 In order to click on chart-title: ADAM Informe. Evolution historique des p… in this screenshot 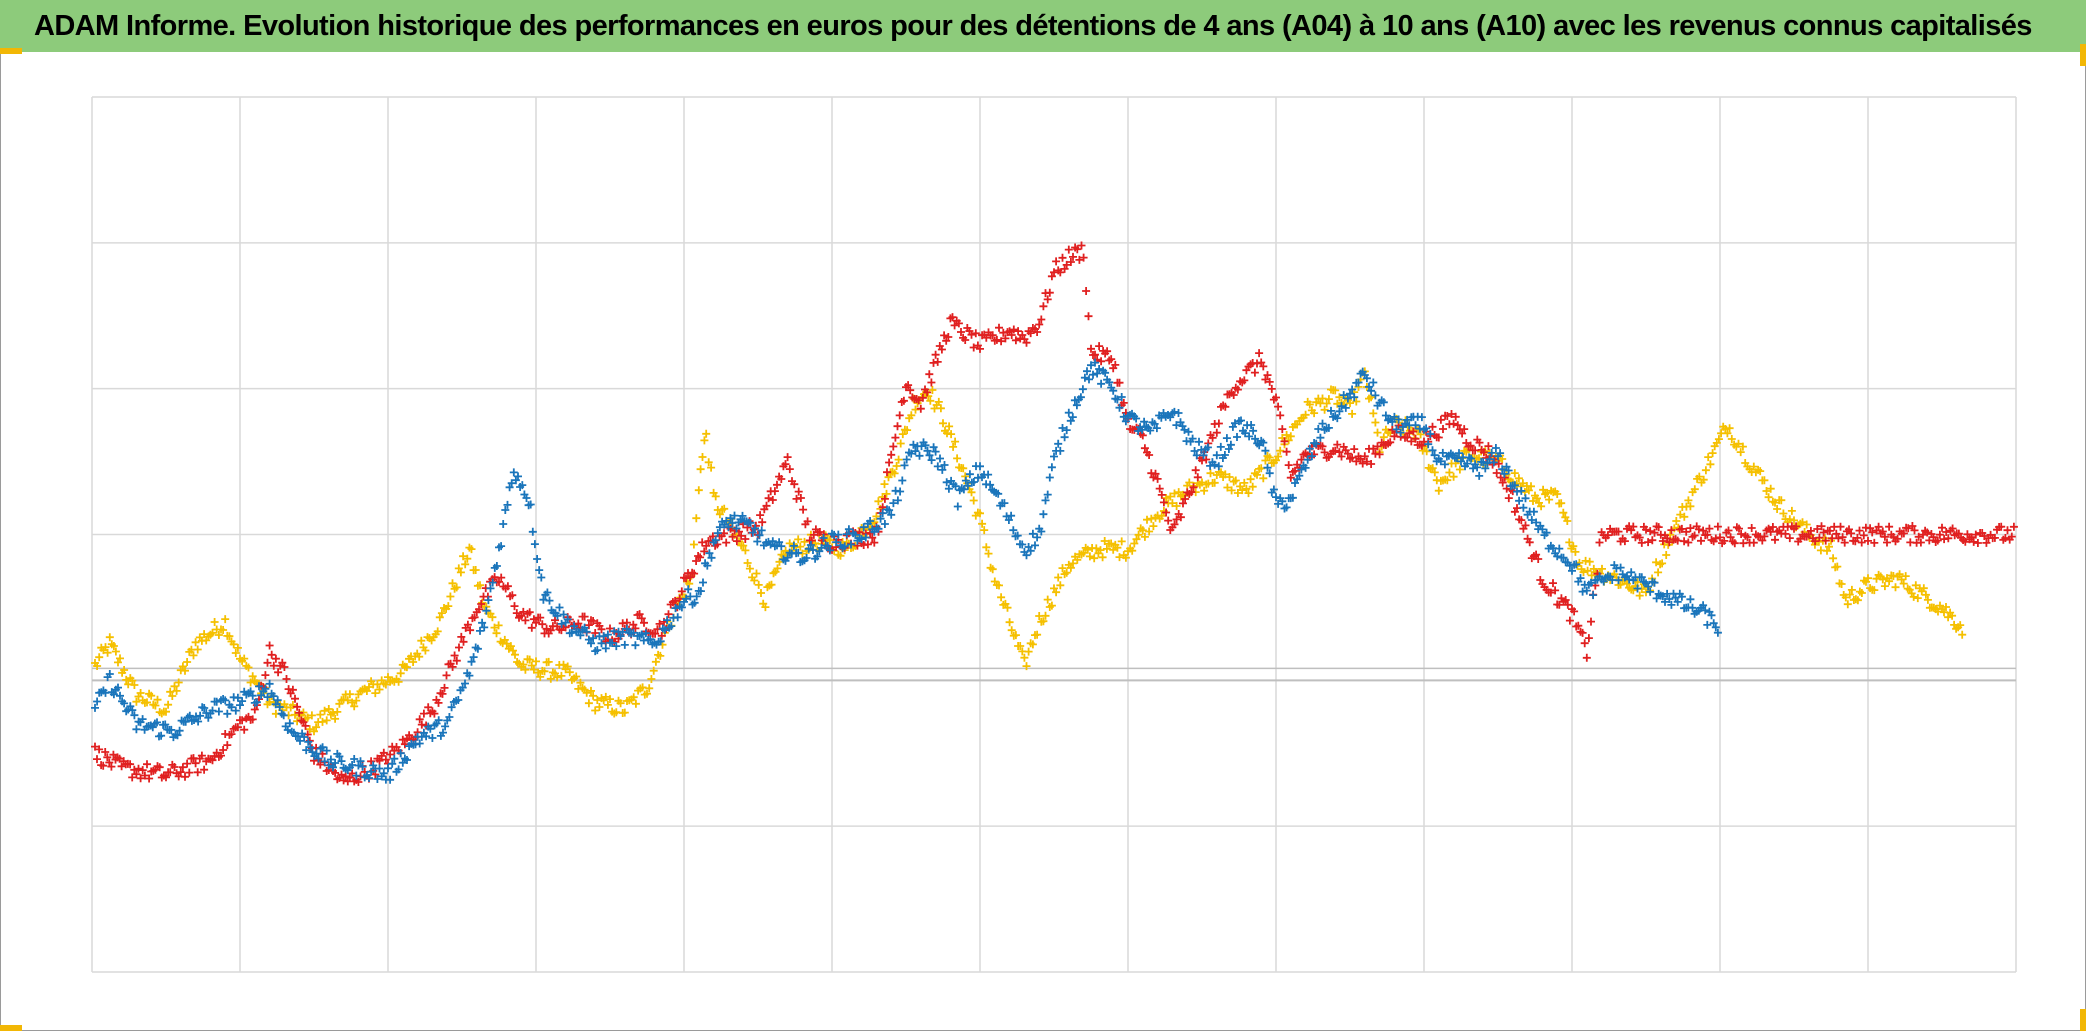, I will do `click(1033, 25)`.